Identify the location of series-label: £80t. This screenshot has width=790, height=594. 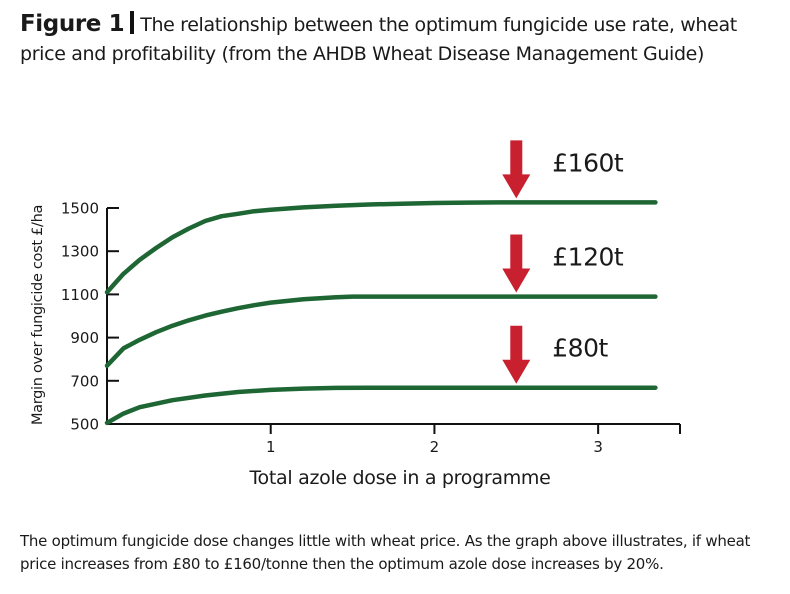
(580, 348).